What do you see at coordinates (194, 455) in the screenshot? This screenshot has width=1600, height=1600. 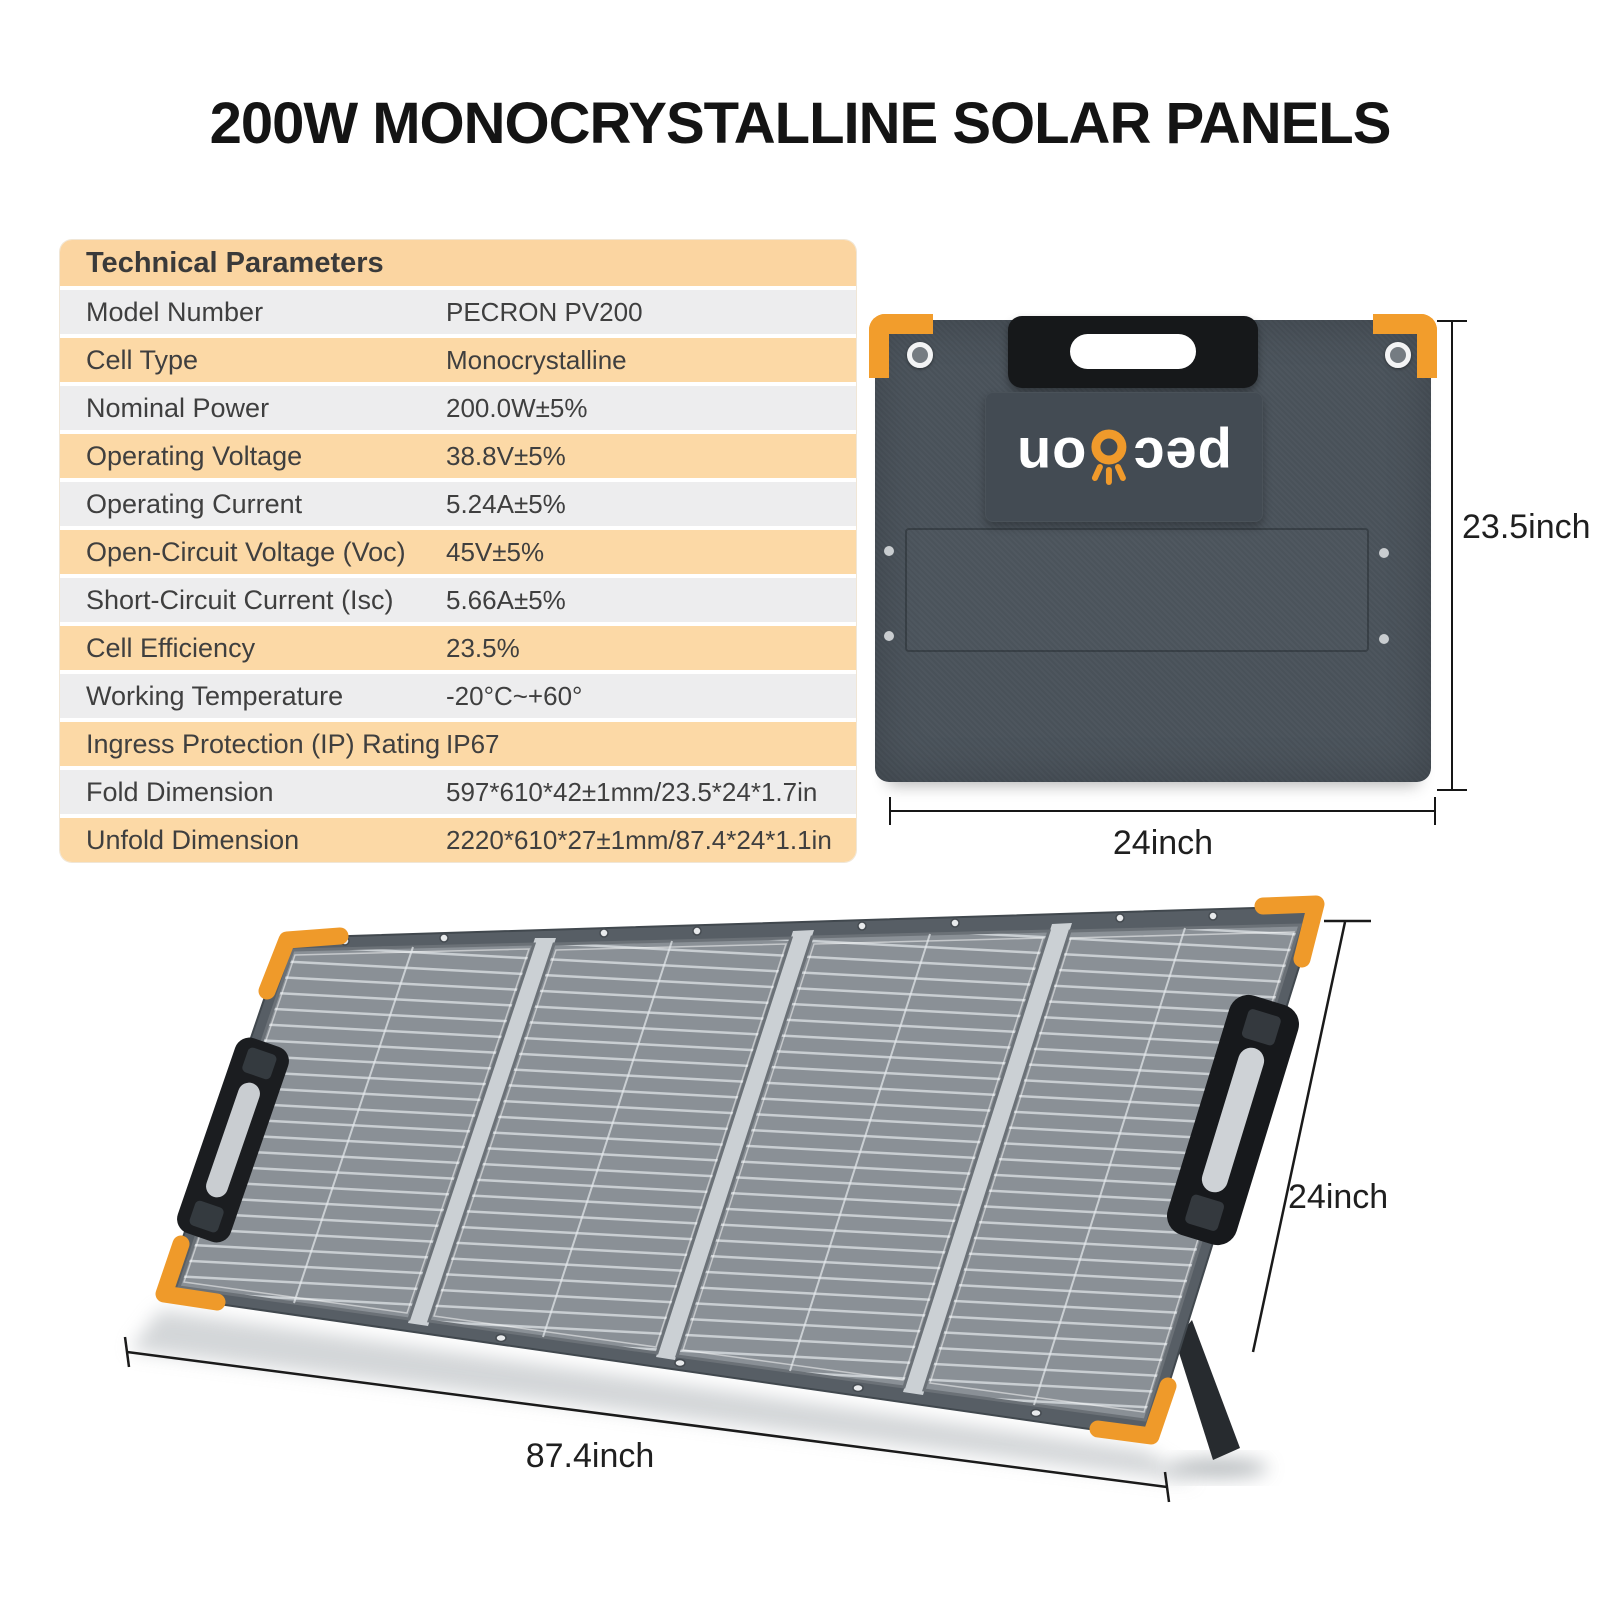 I see `row-label: Operating Voltage` at bounding box center [194, 455].